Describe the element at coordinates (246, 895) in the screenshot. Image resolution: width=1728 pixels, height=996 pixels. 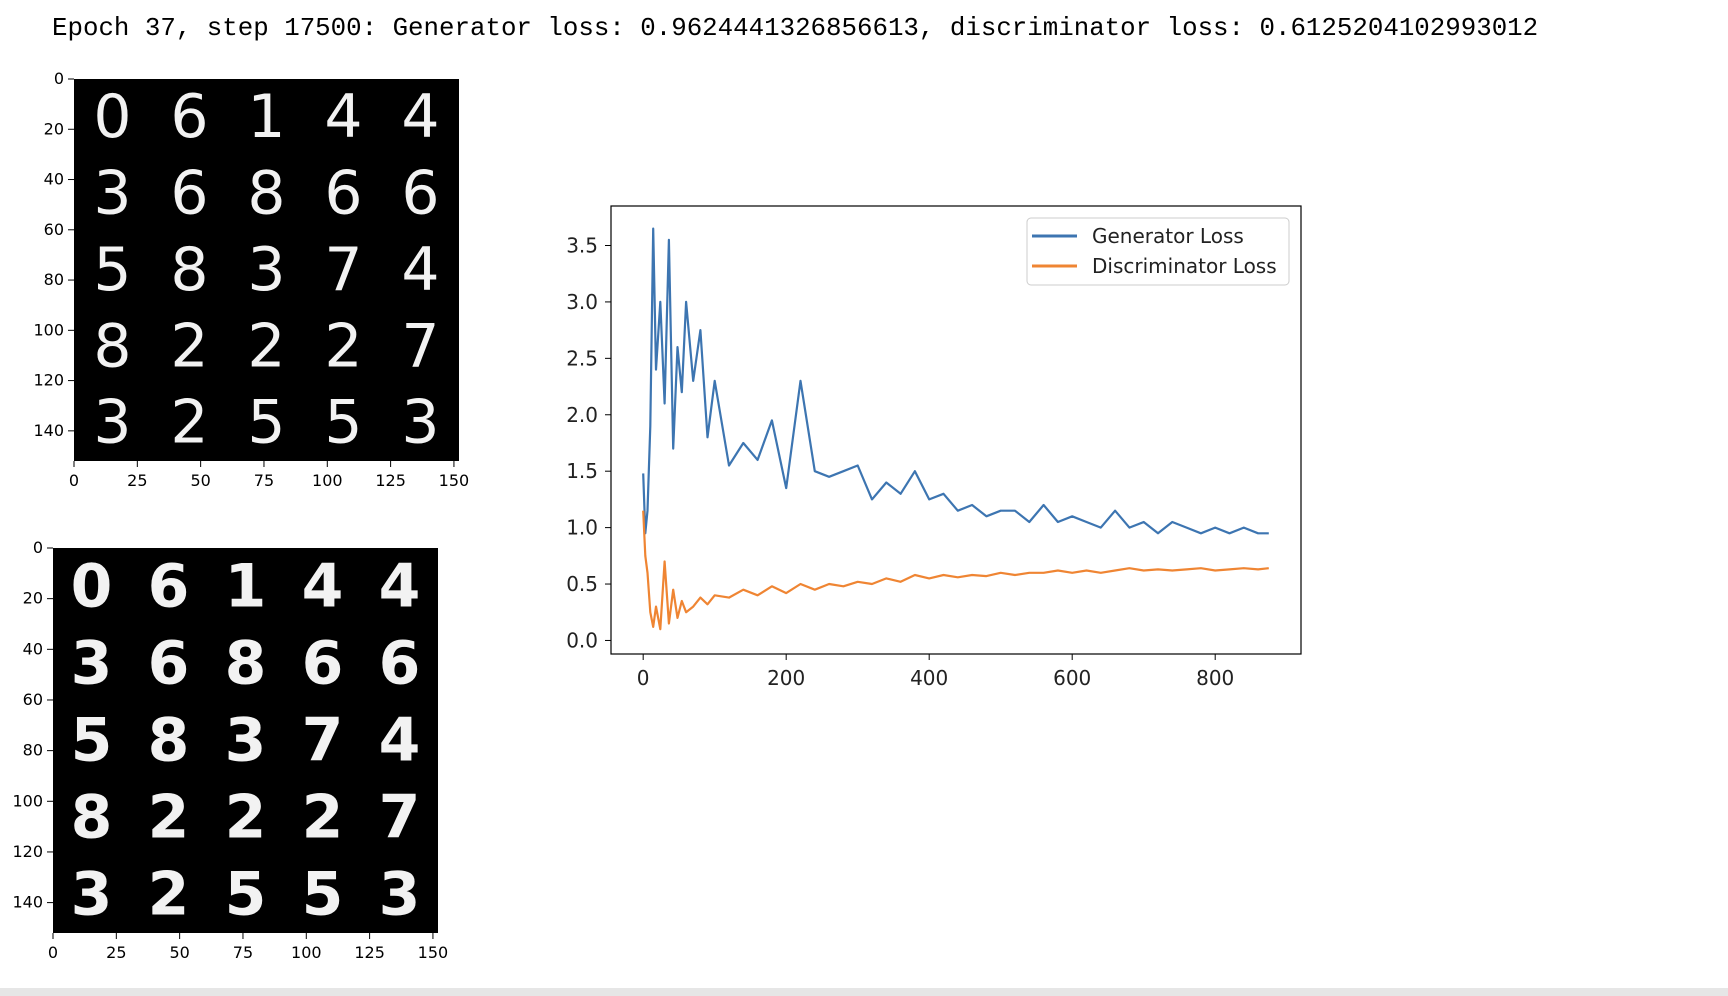
I see `digit-4-2: 5` at that location.